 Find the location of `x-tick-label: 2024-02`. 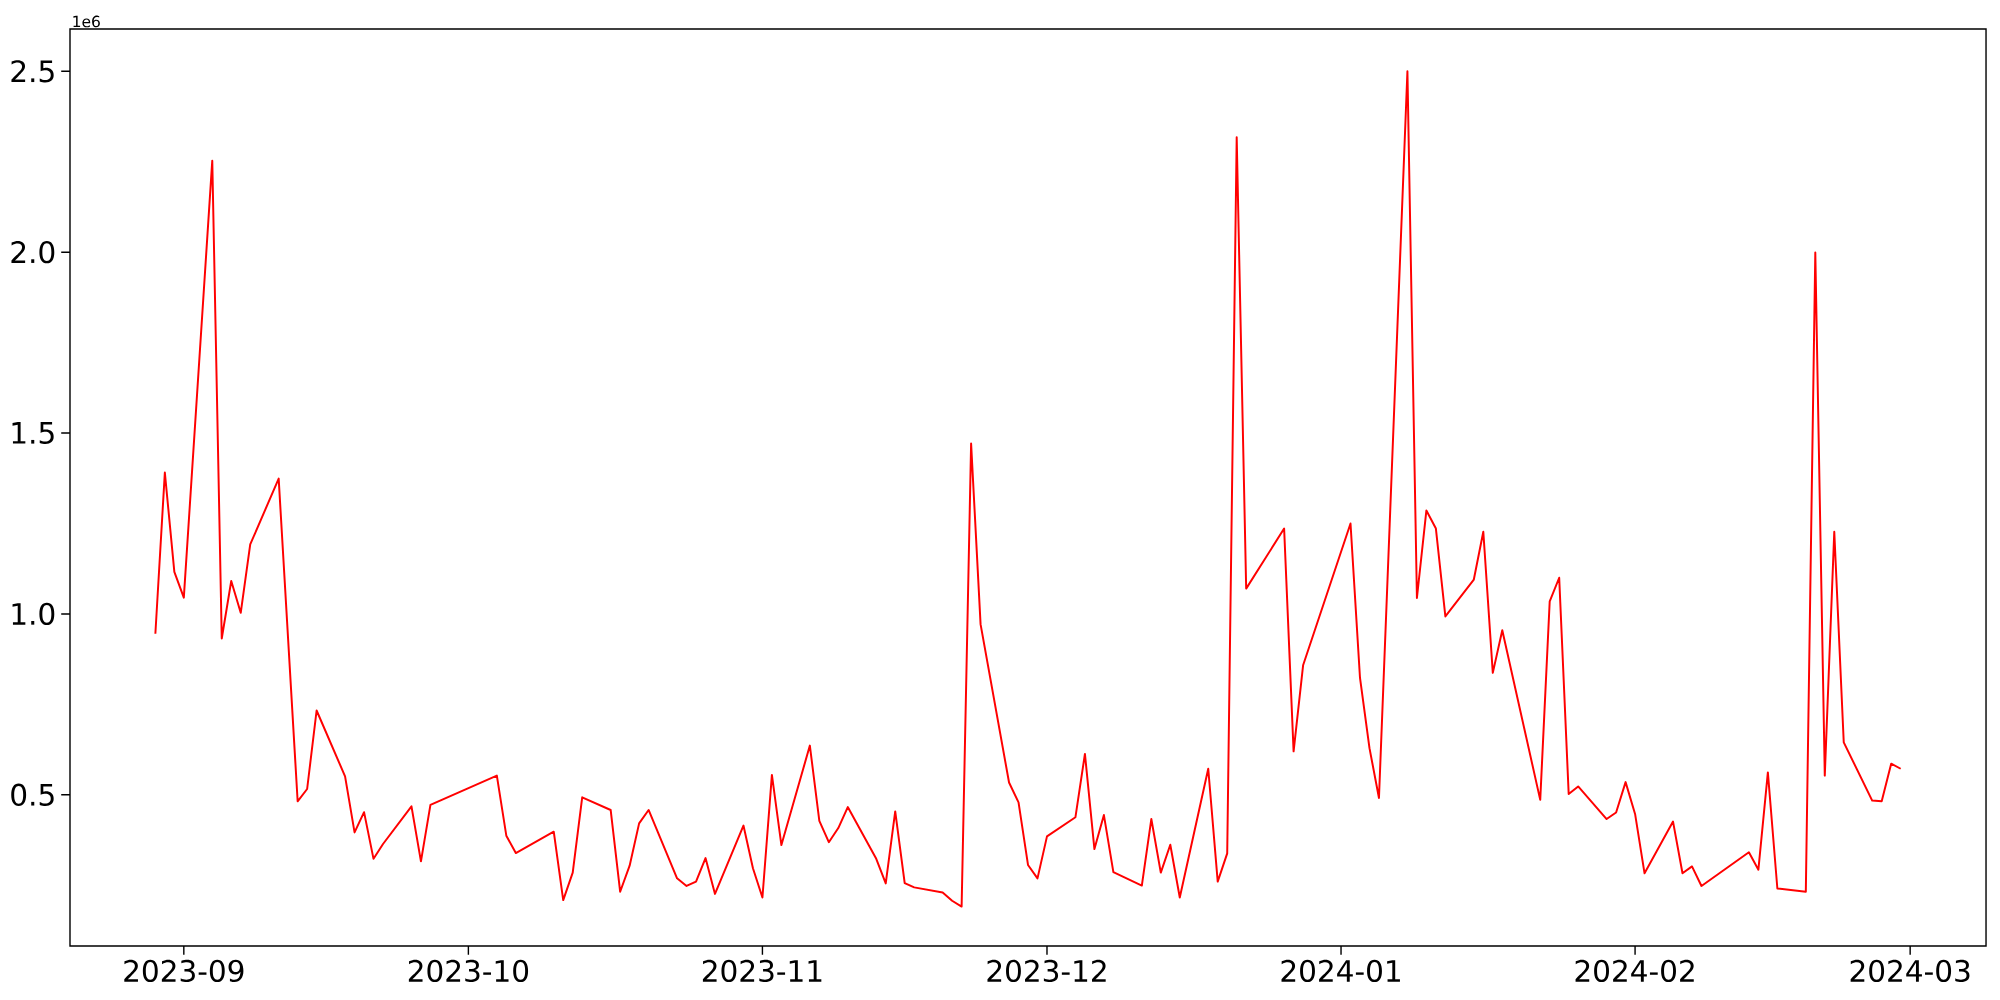

x-tick-label: 2024-02 is located at coordinates (1634, 971).